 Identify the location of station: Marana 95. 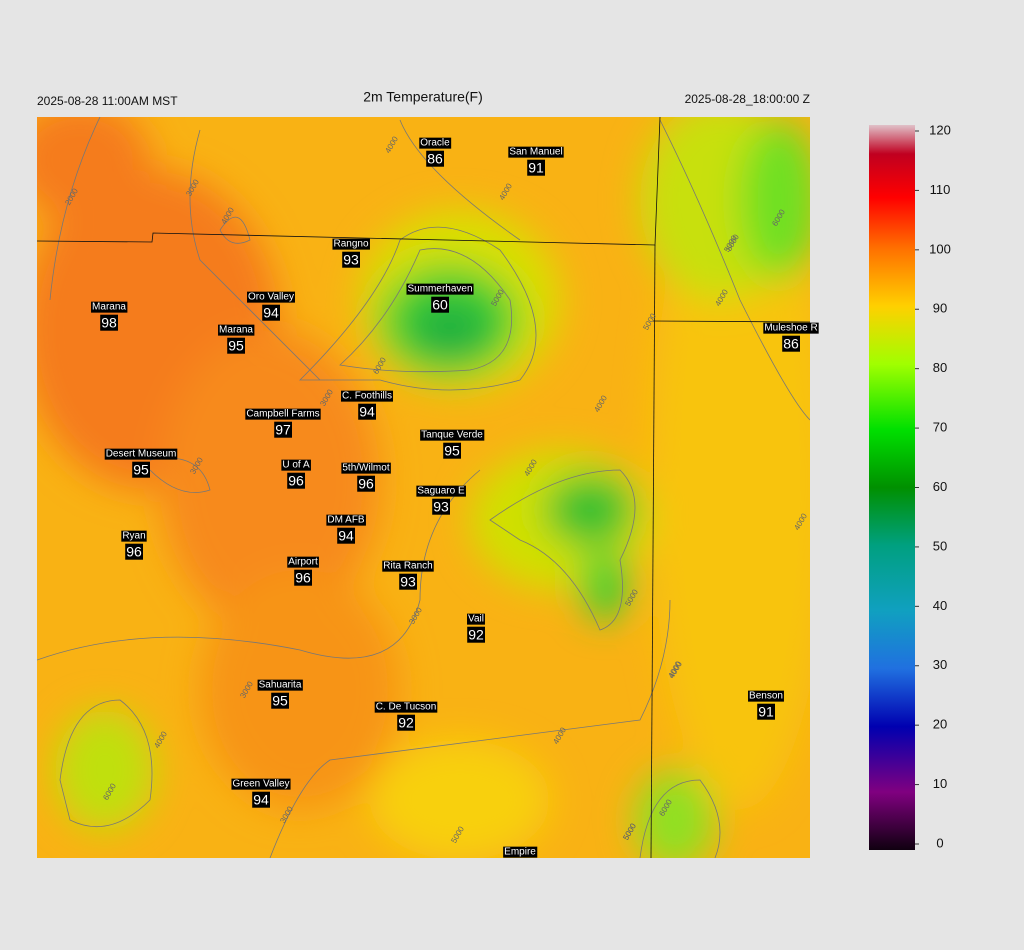
(236, 339).